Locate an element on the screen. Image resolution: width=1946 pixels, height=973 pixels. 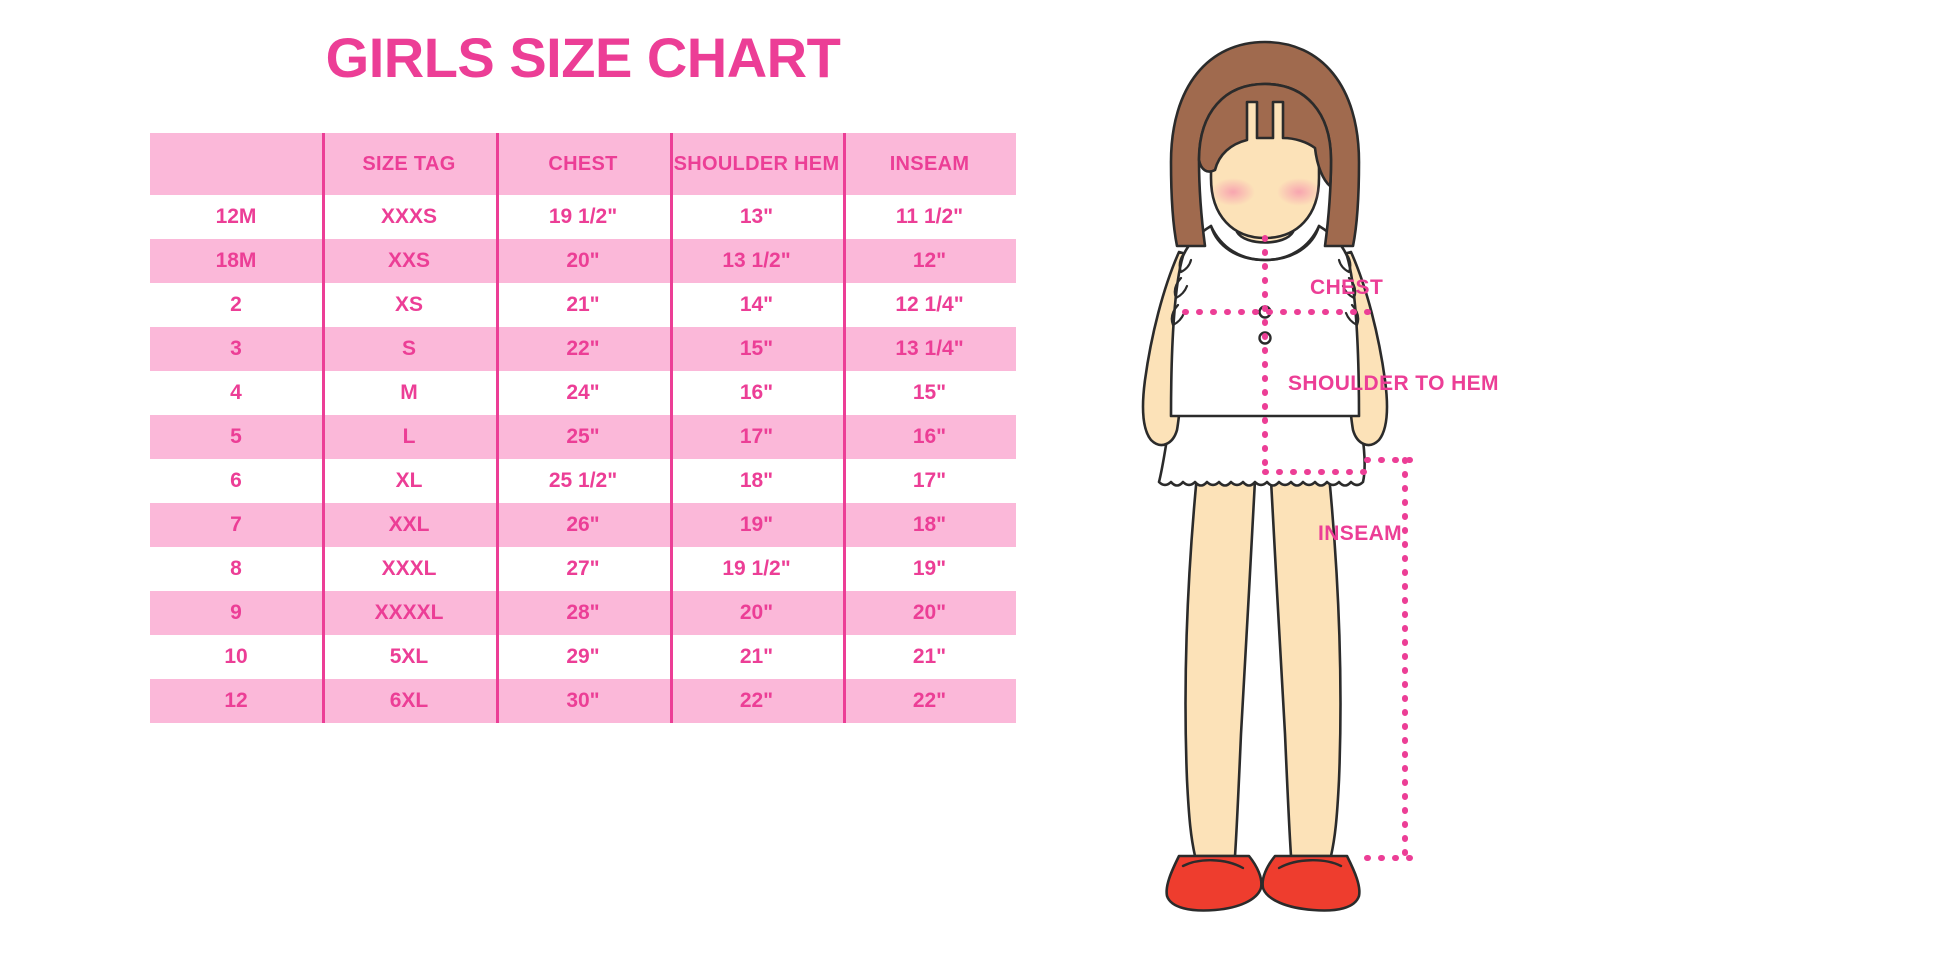
table-row: 12M XXXS 19 1/2" 13" 11 1/2" is located at coordinates (583, 217).